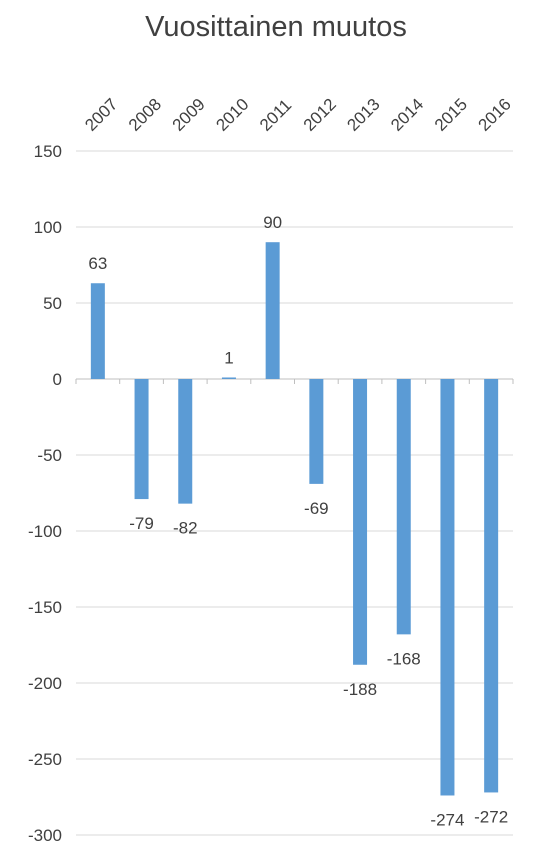 The image size is (541, 843). What do you see at coordinates (451, 115) in the screenshot?
I see `x-tick-label: 2015` at bounding box center [451, 115].